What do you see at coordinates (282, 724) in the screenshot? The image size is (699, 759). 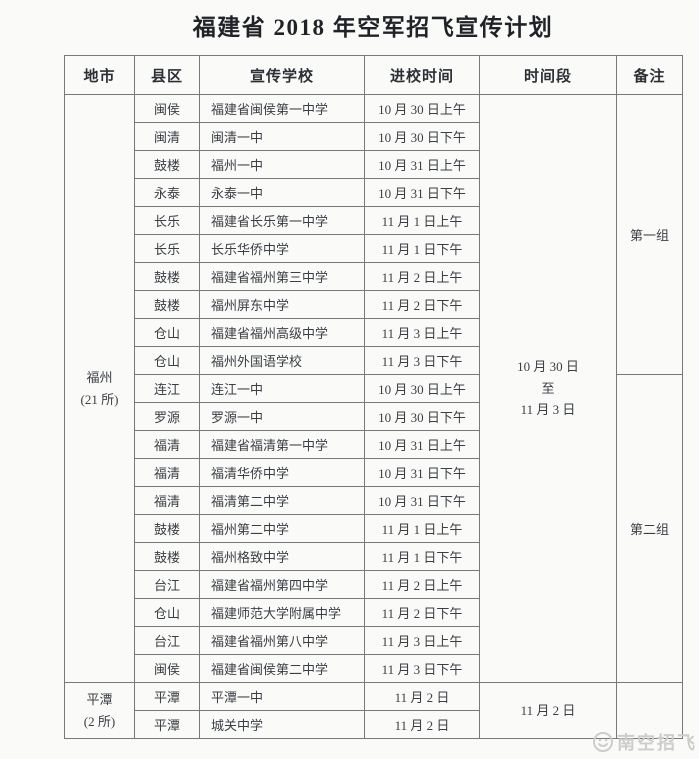 I see `school-cell: 城关中学` at bounding box center [282, 724].